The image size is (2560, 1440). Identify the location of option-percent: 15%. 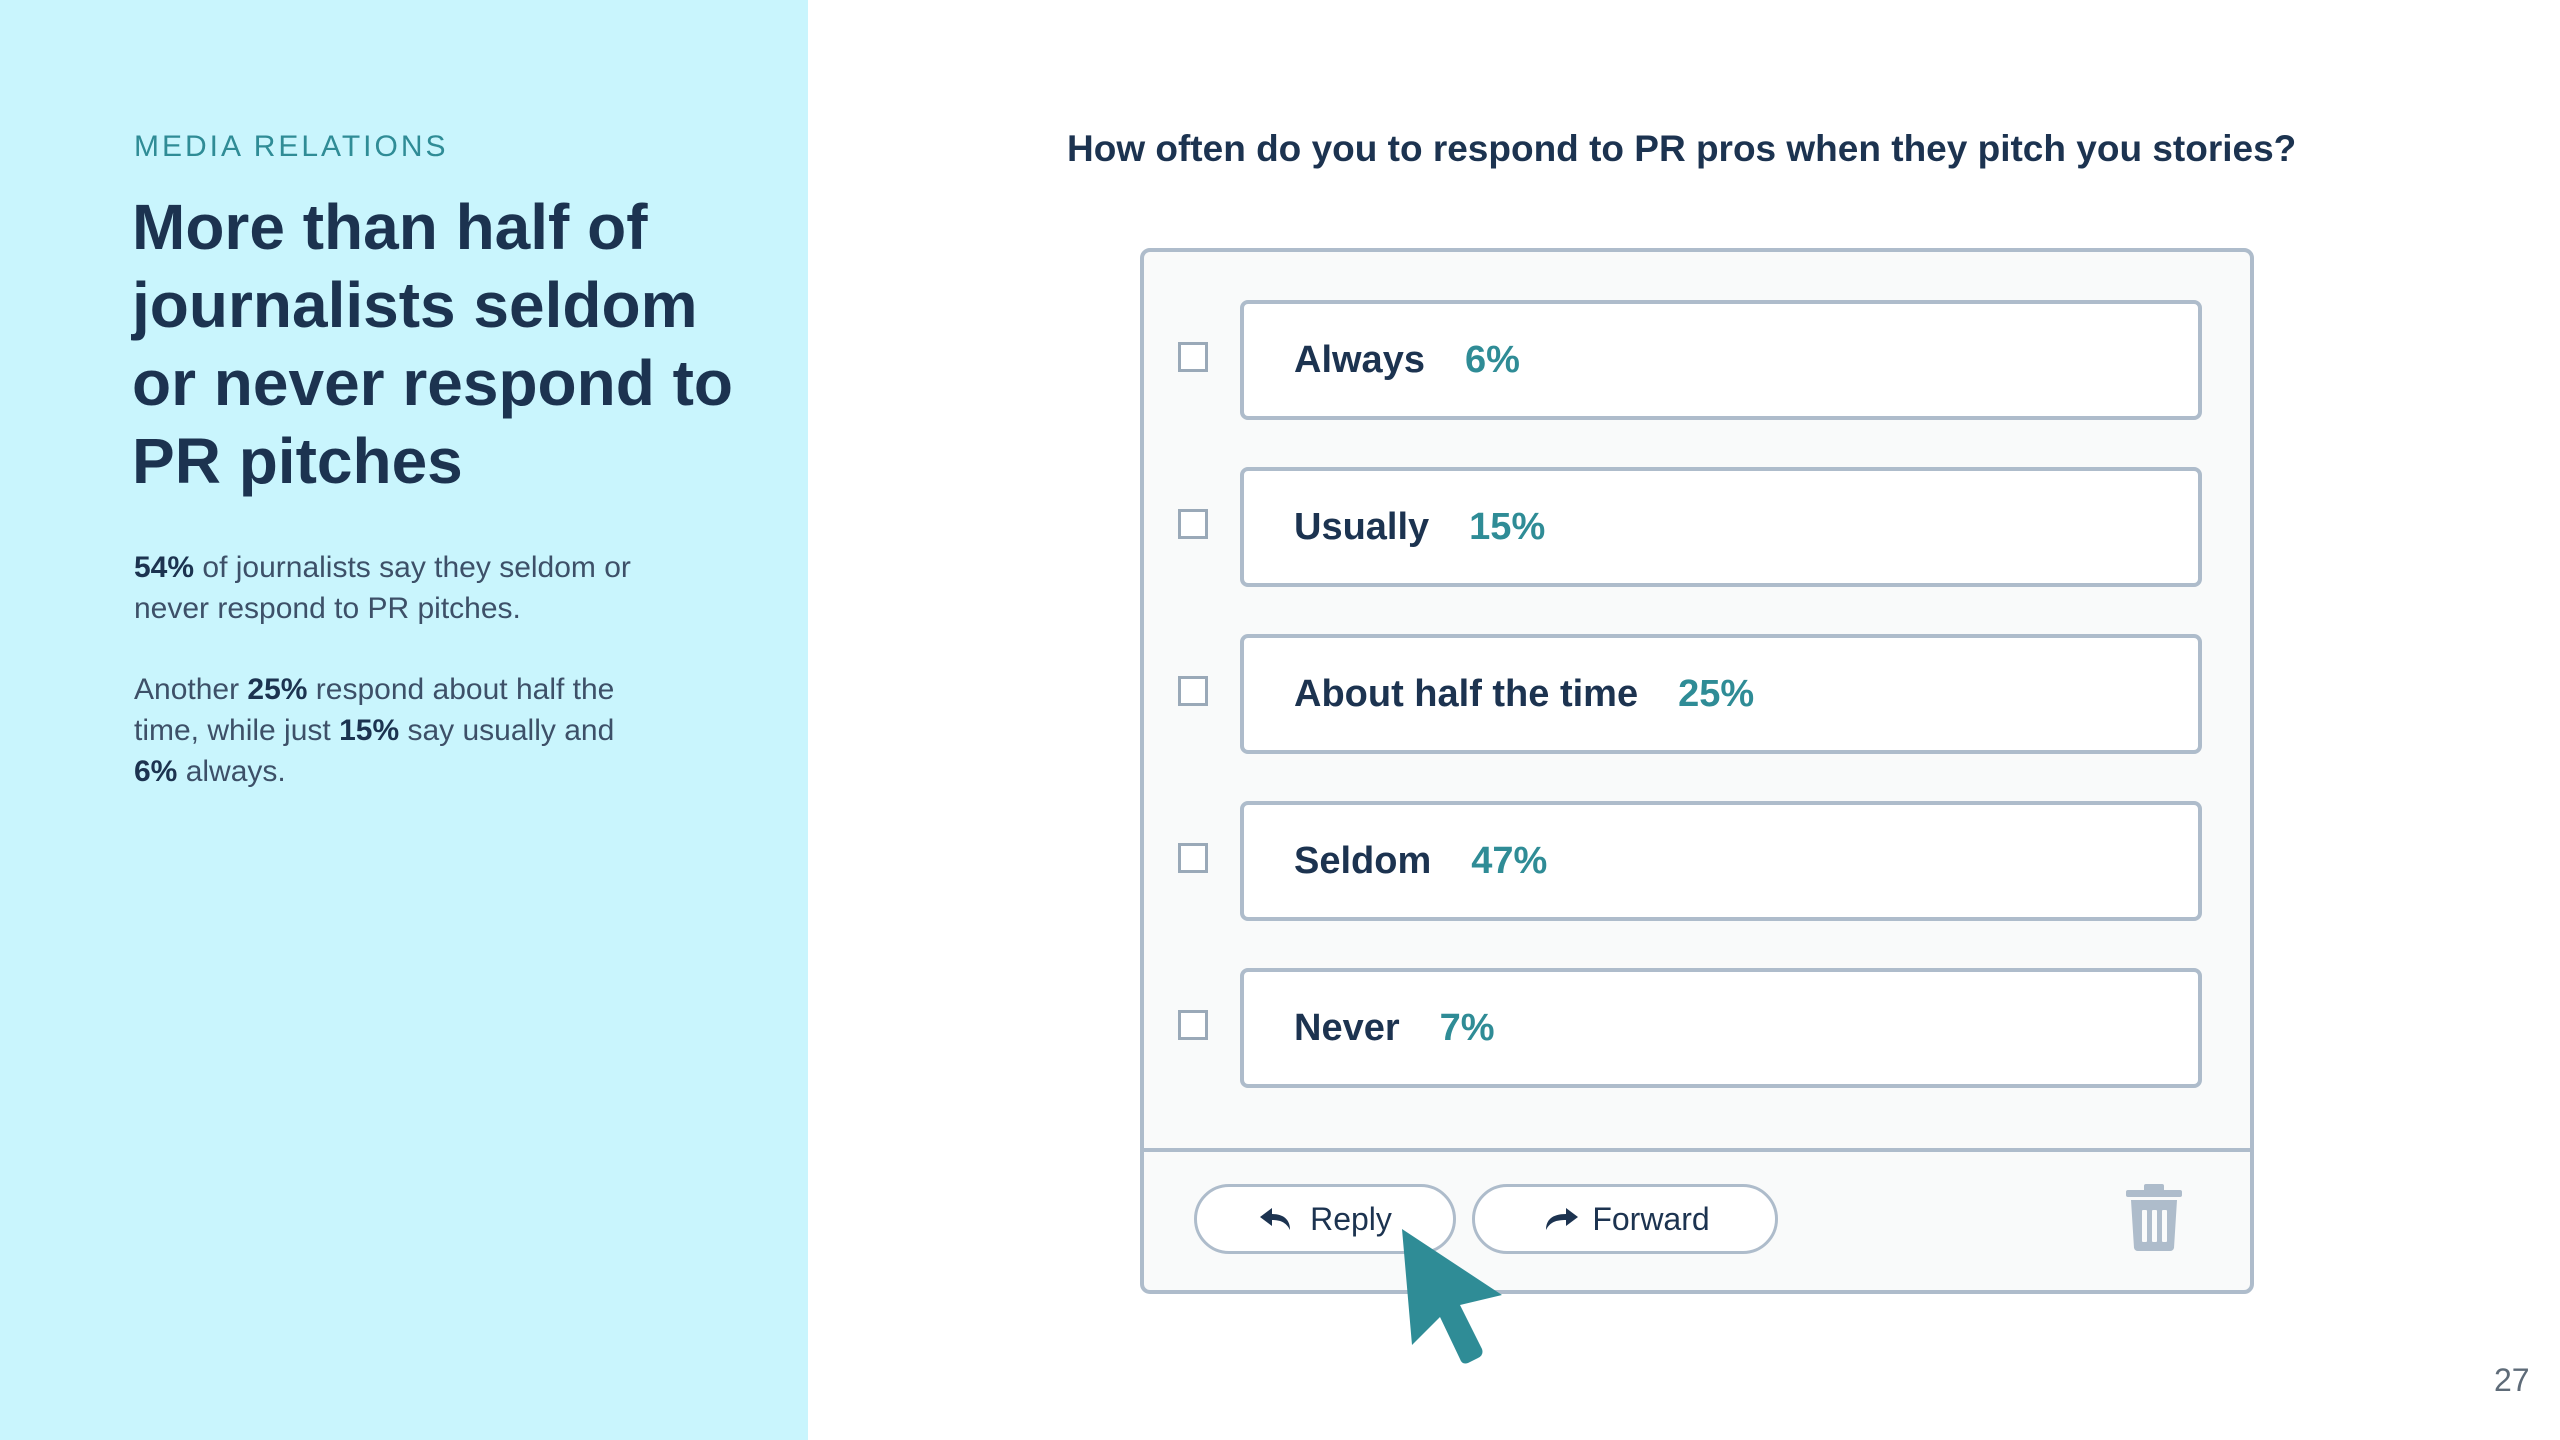
(1507, 526).